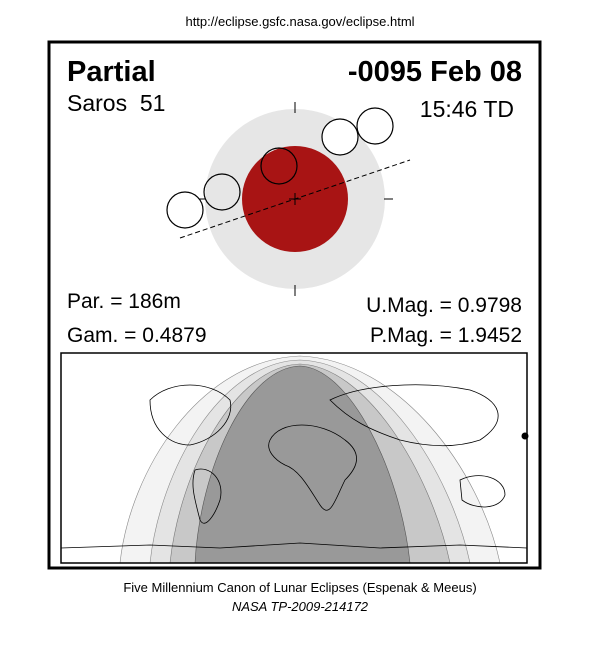 This screenshot has height=645, width=601. Describe the element at coordinates (525, 436) in the screenshot. I see `moon-marker` at that location.